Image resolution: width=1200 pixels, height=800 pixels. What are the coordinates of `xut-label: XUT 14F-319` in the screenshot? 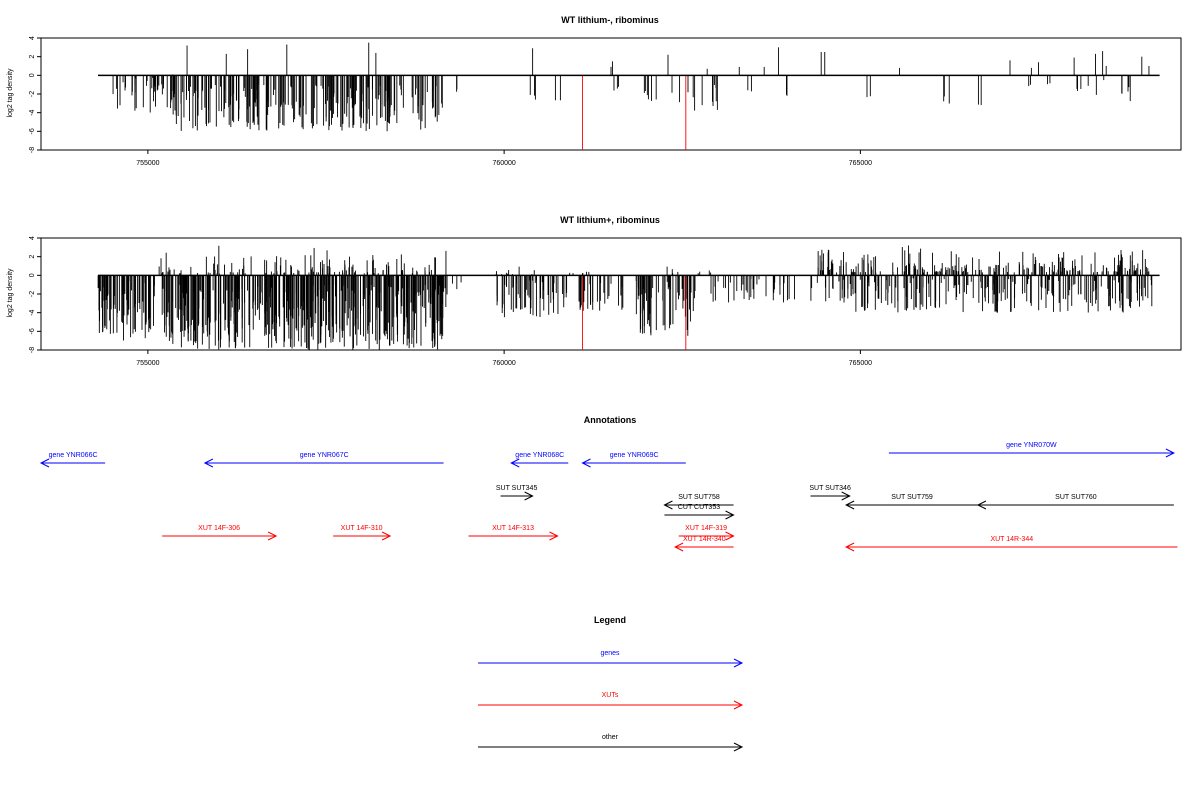 It's located at (706, 528).